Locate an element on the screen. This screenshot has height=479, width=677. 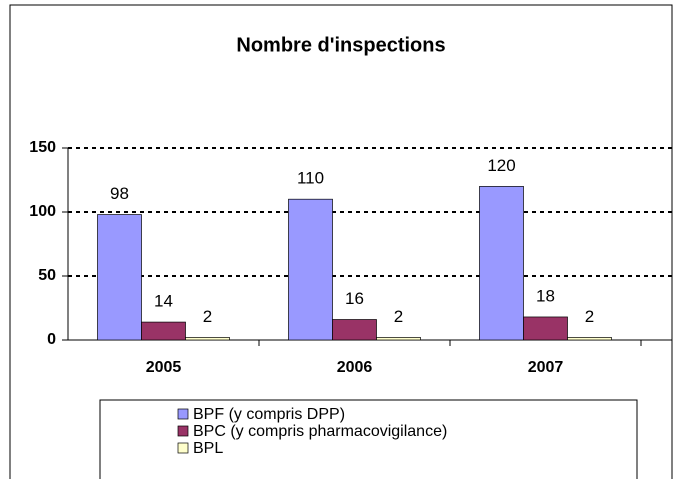
legend-label: BPL is located at coordinates (208, 448).